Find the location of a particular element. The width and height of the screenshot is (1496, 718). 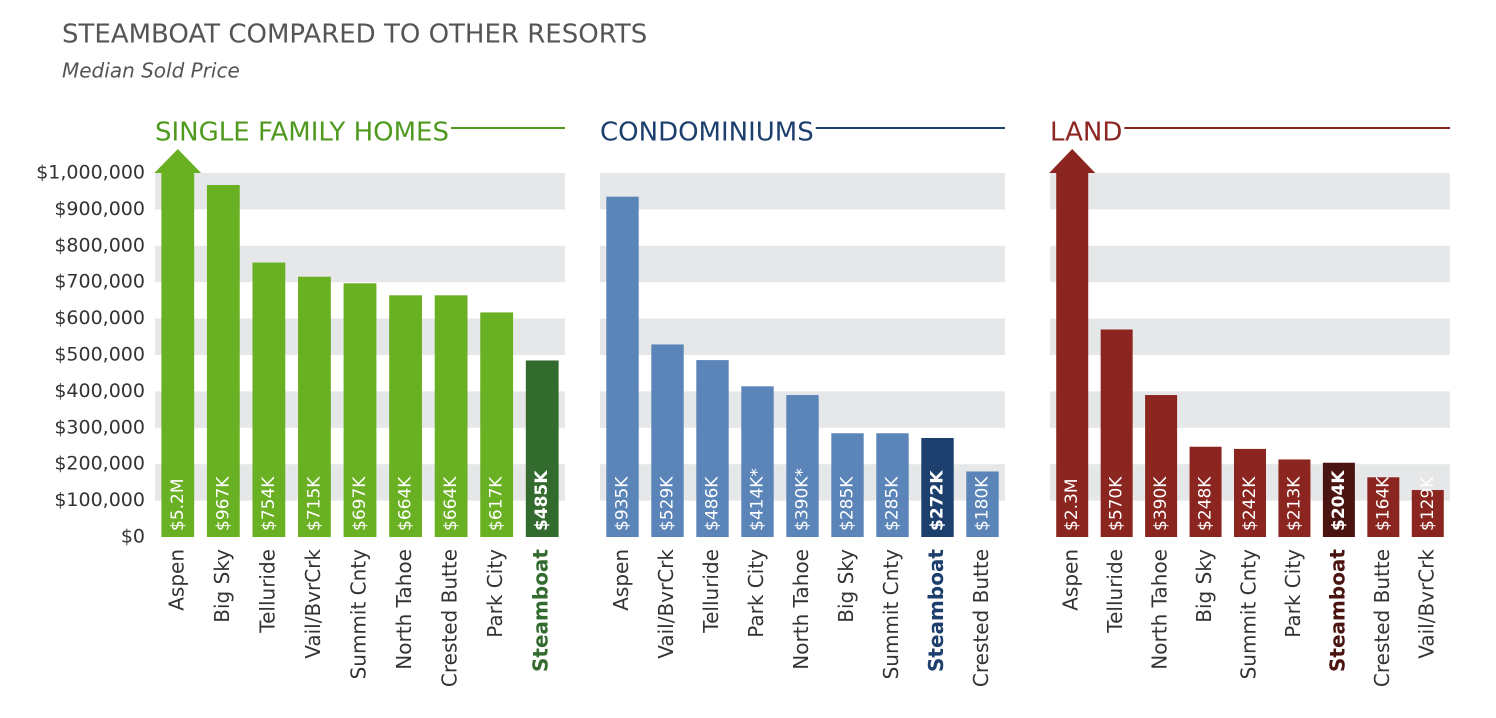

y-tick-label: $1,000,000 is located at coordinates (90, 173).